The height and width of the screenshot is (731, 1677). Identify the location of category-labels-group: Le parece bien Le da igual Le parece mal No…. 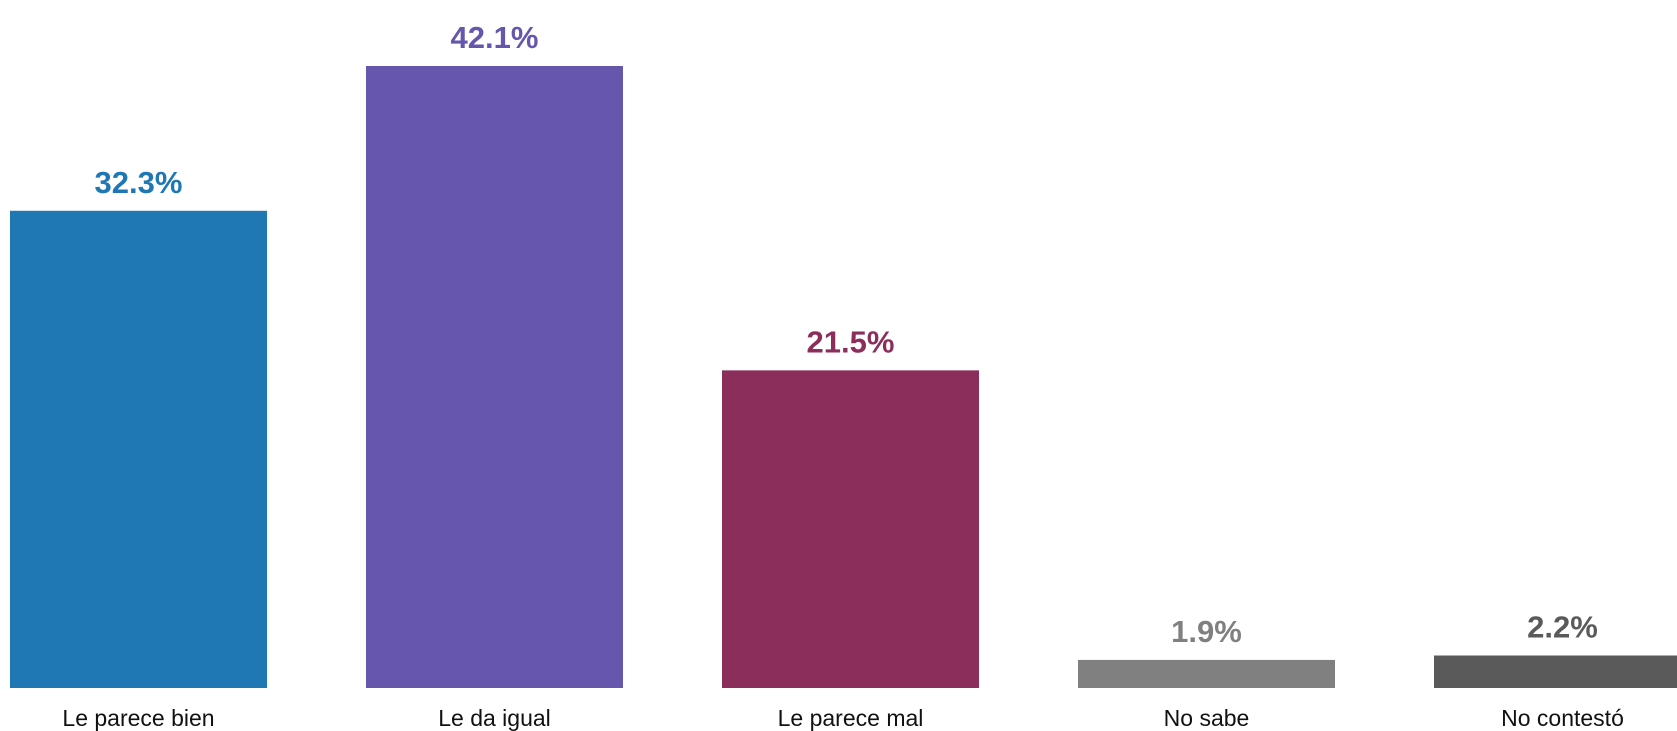
(842, 718).